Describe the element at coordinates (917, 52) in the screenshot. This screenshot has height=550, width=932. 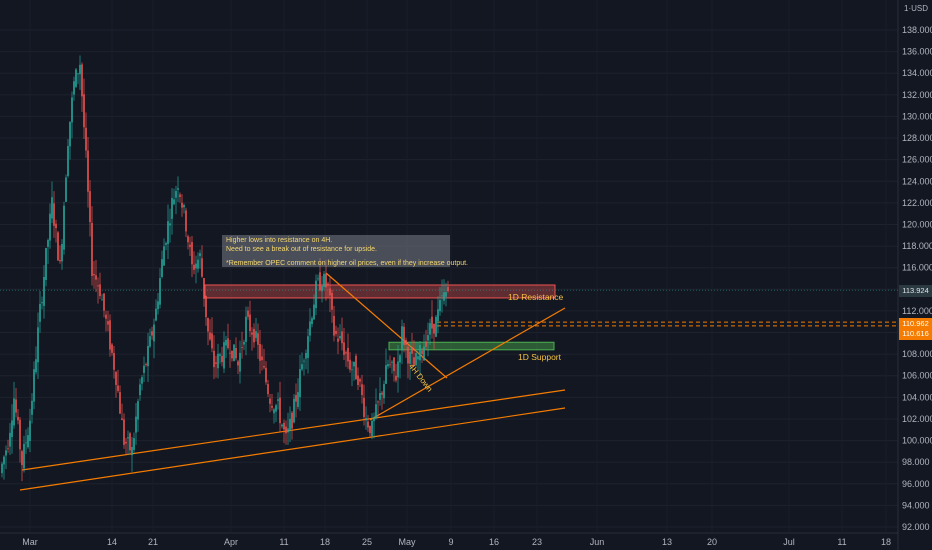
I see `y-tick-label: 136.000` at that location.